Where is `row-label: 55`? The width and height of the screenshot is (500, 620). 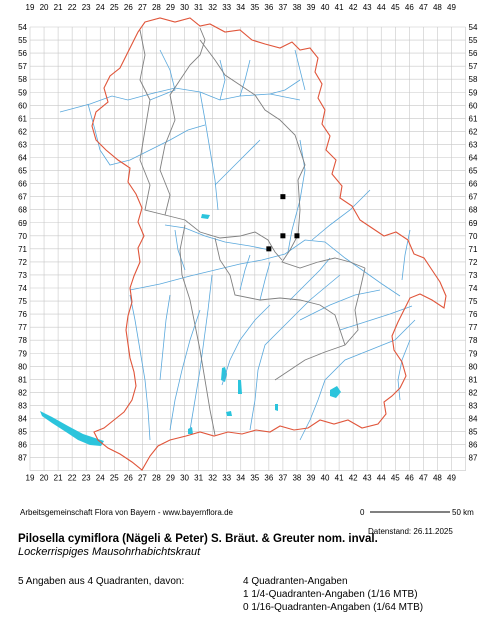
row-label: 55 is located at coordinates (473, 40).